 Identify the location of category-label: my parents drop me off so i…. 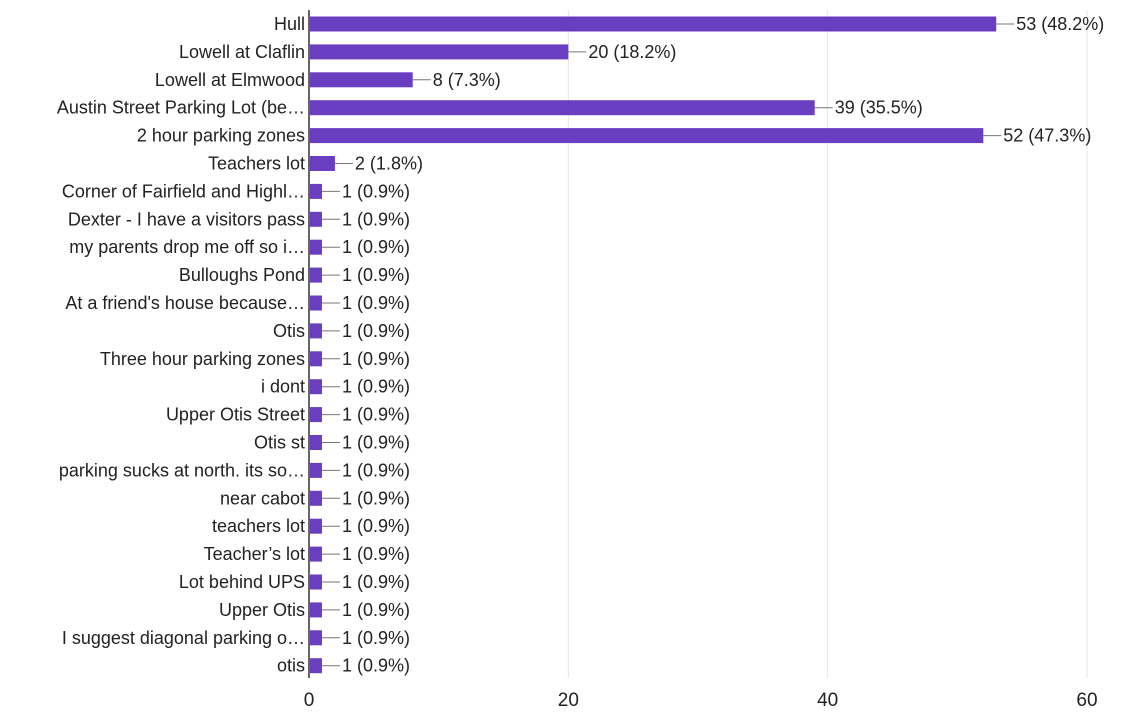
(187, 247).